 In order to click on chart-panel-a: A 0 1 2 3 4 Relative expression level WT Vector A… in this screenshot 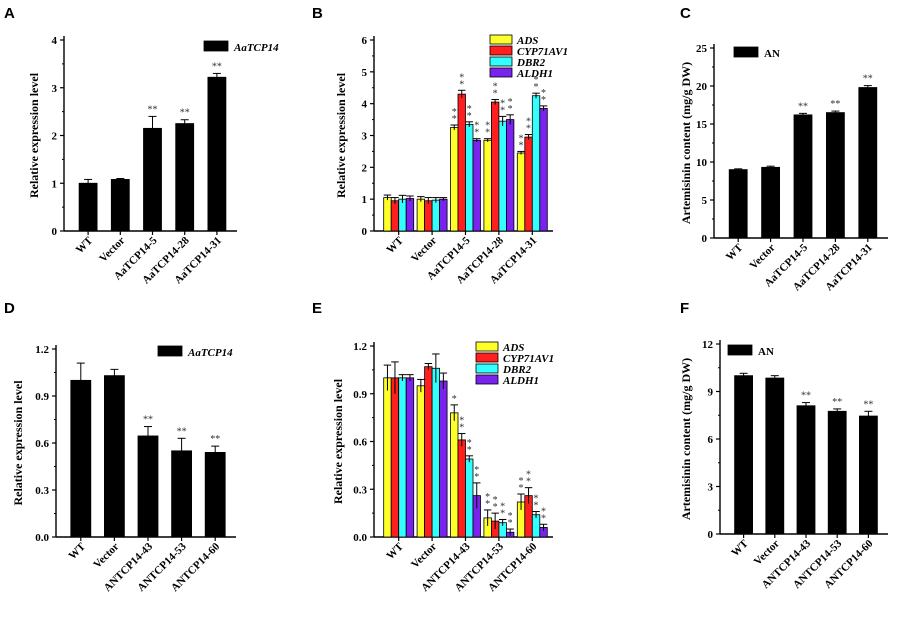, I will do `click(141, 145)`.